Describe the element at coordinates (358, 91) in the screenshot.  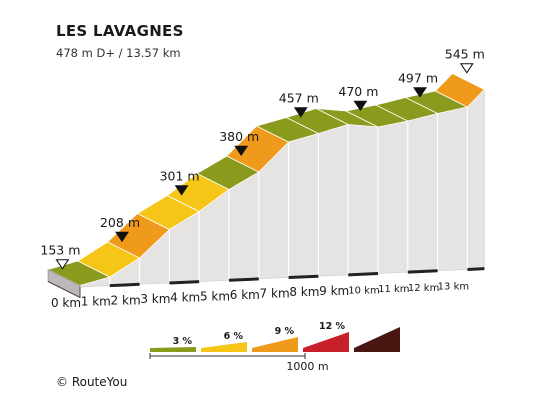
I see `marker-label: 470 m` at that location.